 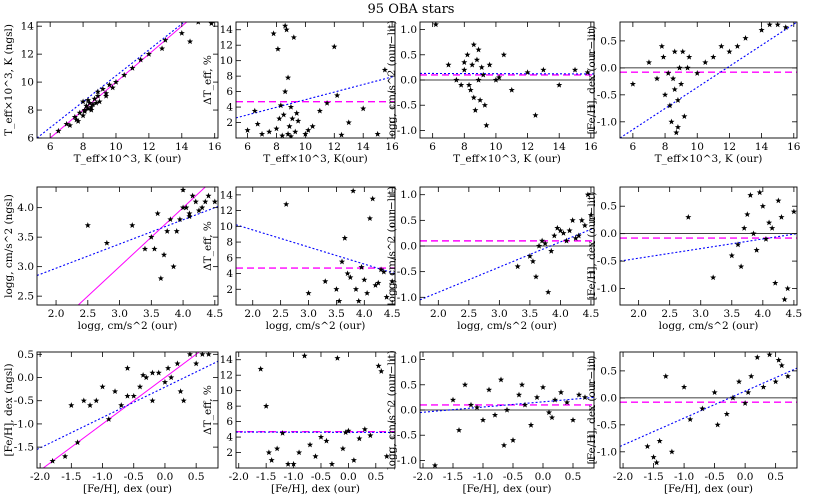 What do you see at coordinates (392, 409) in the screenshot?
I see `y-axis-label: logg, cm/s^2 (our−lit)` at bounding box center [392, 409].